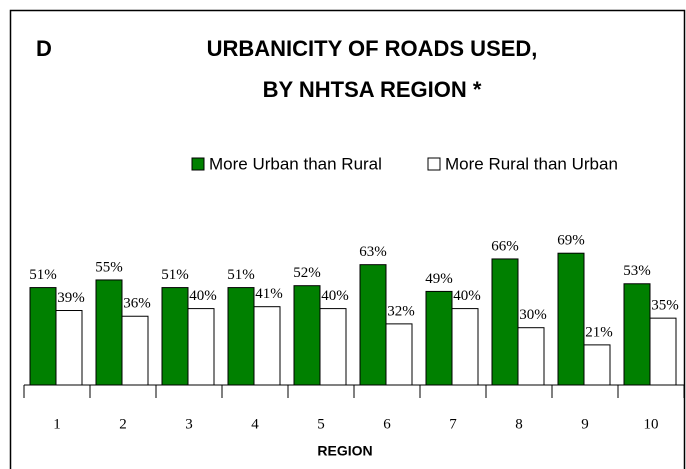 The width and height of the screenshot is (686, 469). What do you see at coordinates (321, 424) in the screenshot?
I see `x-tick-label: 5` at bounding box center [321, 424].